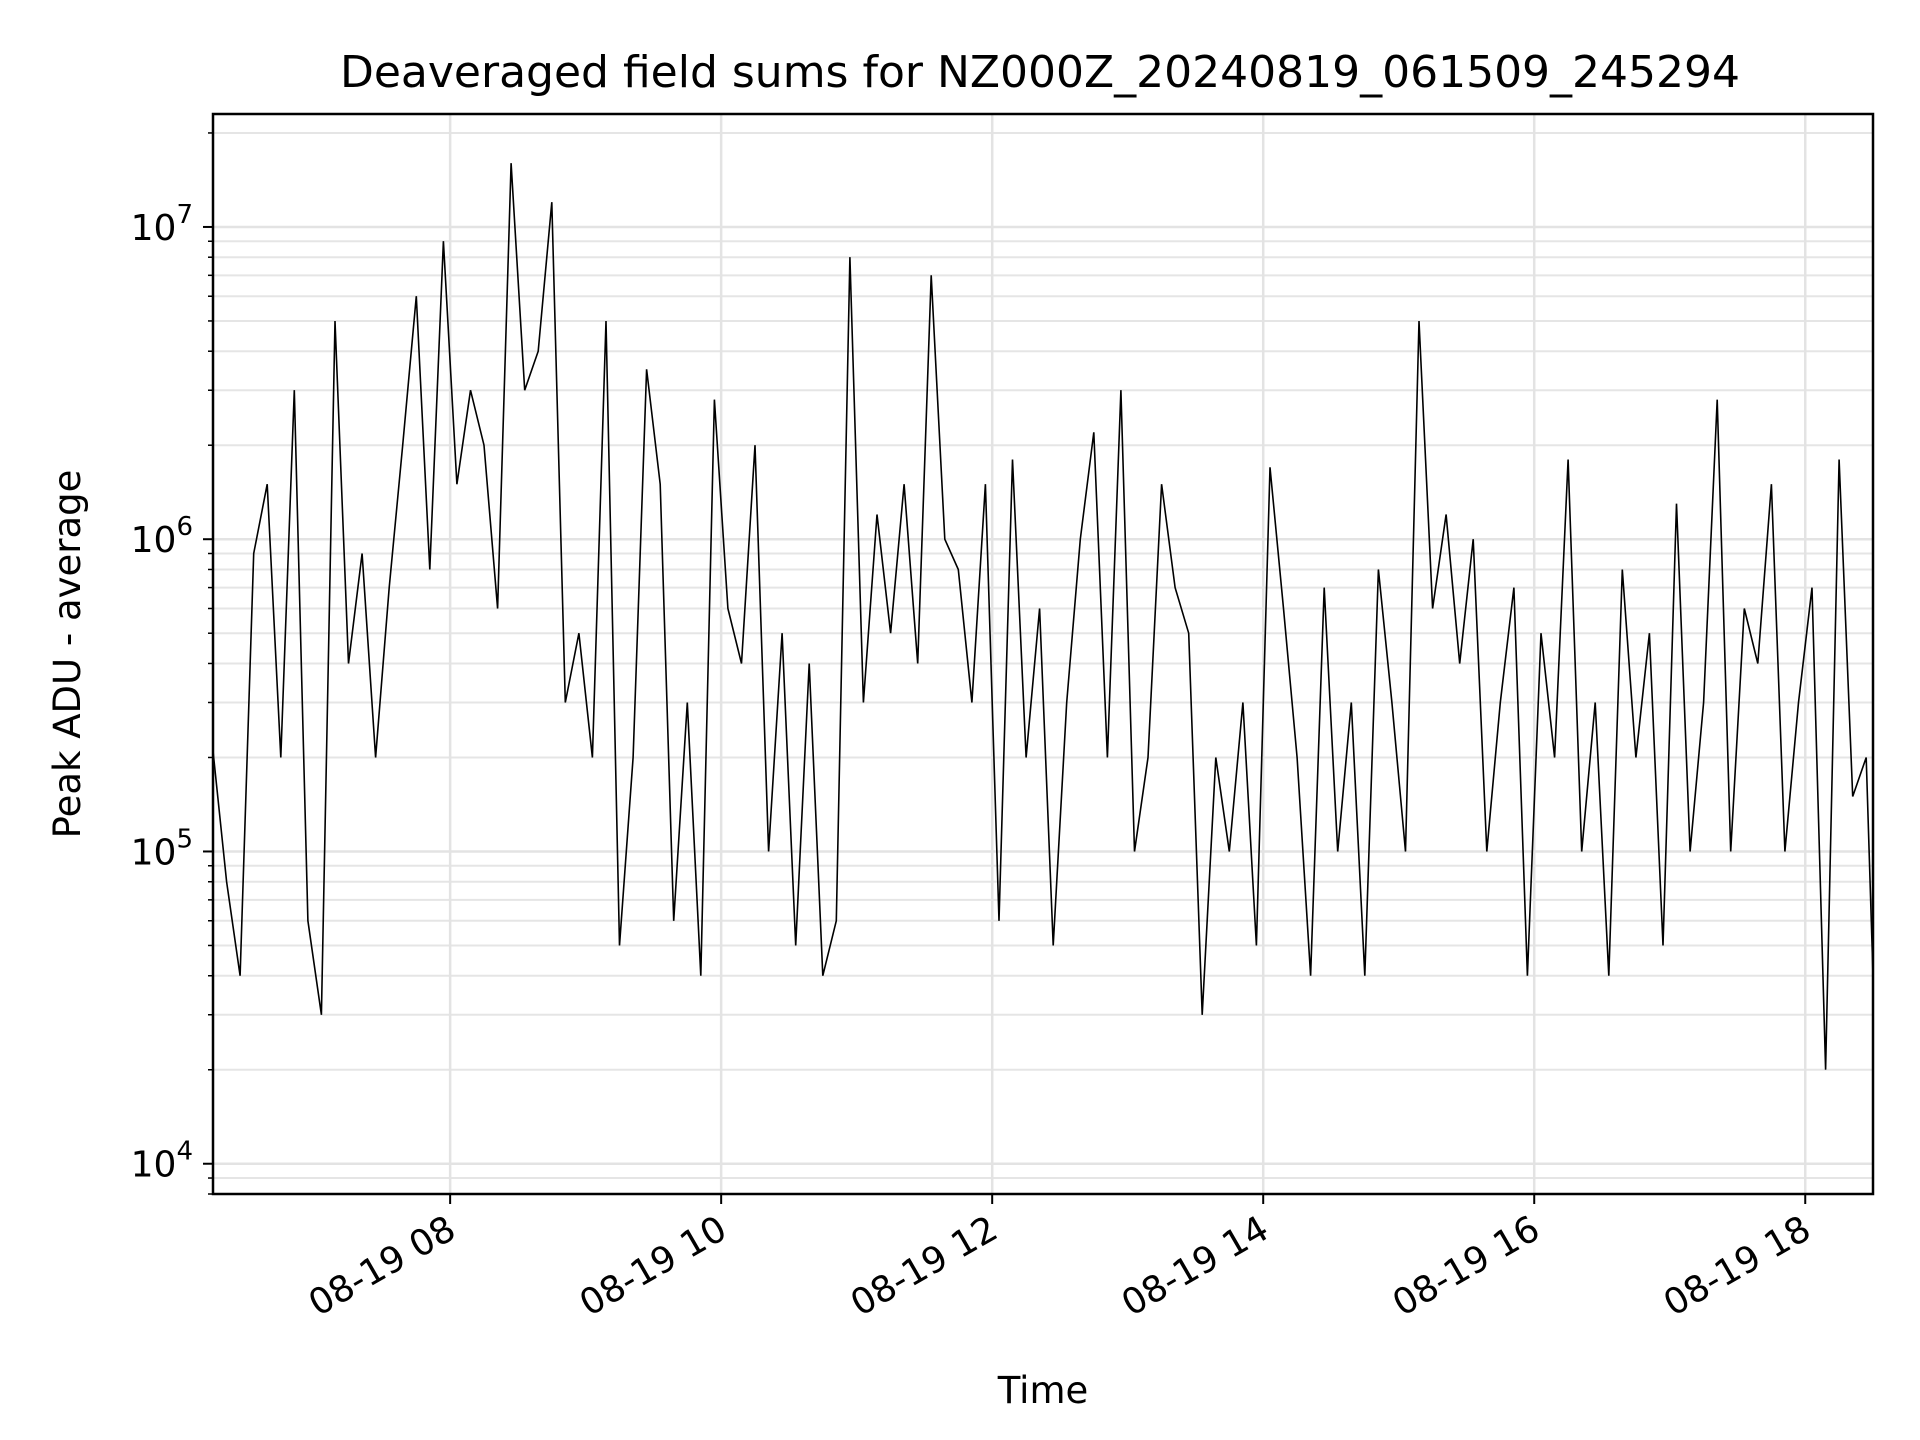  What do you see at coordinates (1043, 1390) in the screenshot?
I see `x-axis-label: Time` at bounding box center [1043, 1390].